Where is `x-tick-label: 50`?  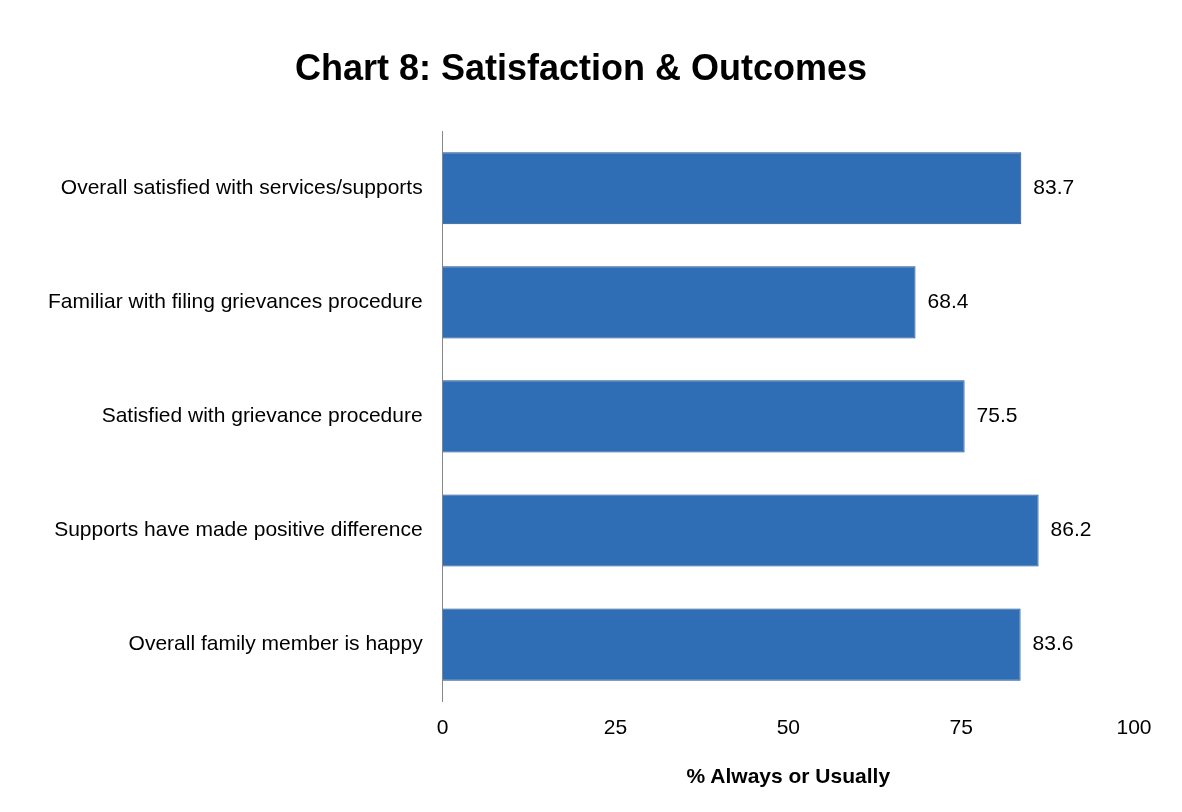 x-tick-label: 50 is located at coordinates (788, 726).